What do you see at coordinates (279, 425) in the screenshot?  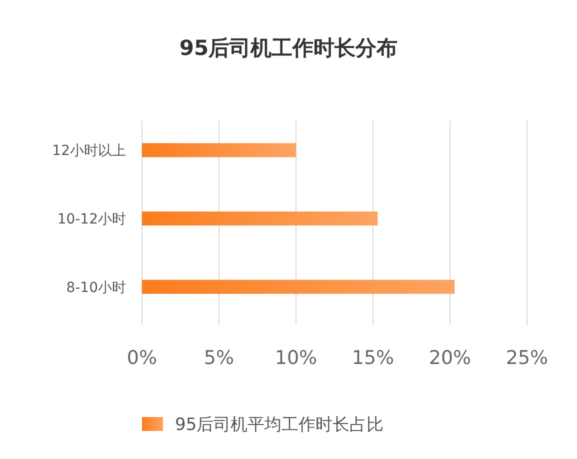 I see `legend-label: 95后司机平均工作时长占比` at bounding box center [279, 425].